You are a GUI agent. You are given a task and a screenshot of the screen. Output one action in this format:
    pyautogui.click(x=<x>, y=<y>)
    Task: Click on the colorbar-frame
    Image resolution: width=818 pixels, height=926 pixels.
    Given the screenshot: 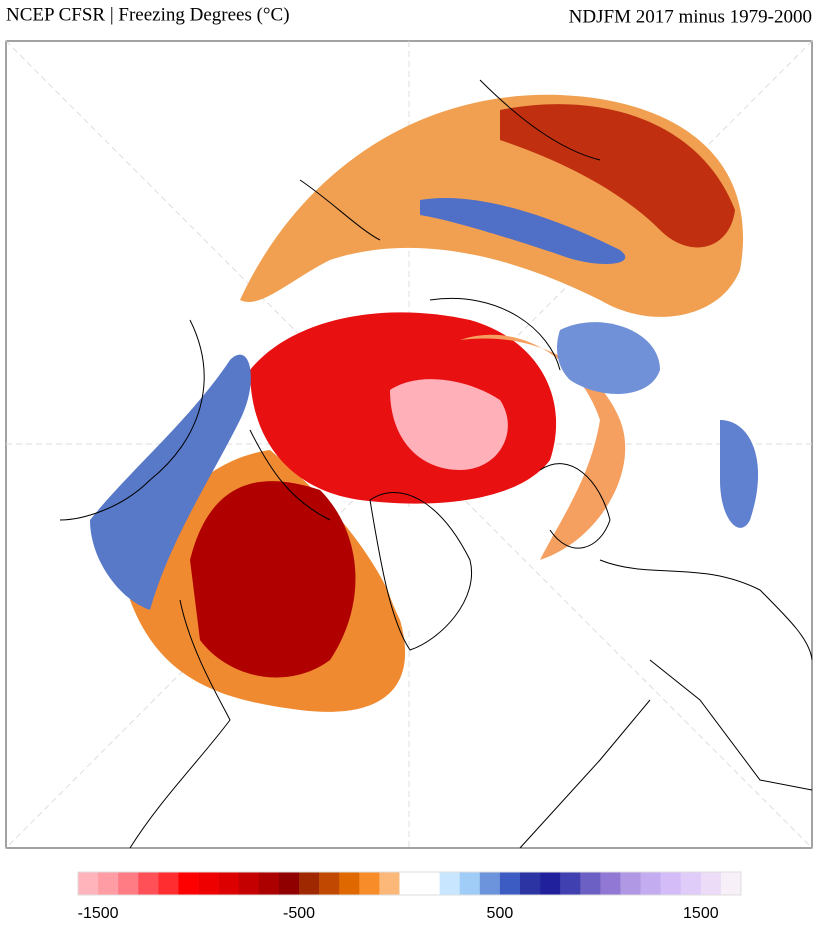 What is the action you would take?
    pyautogui.click(x=409, y=883)
    